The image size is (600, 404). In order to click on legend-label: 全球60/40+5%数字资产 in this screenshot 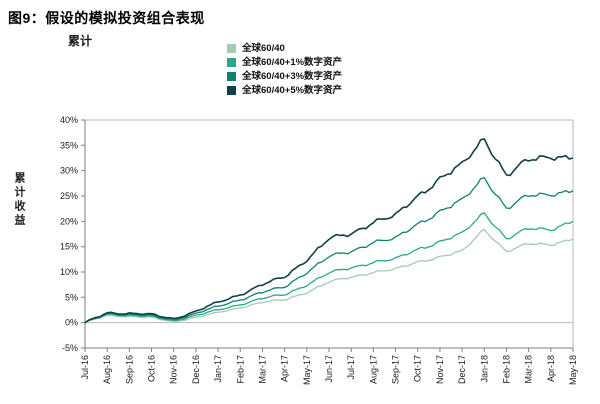, I will do `click(292, 90)`.